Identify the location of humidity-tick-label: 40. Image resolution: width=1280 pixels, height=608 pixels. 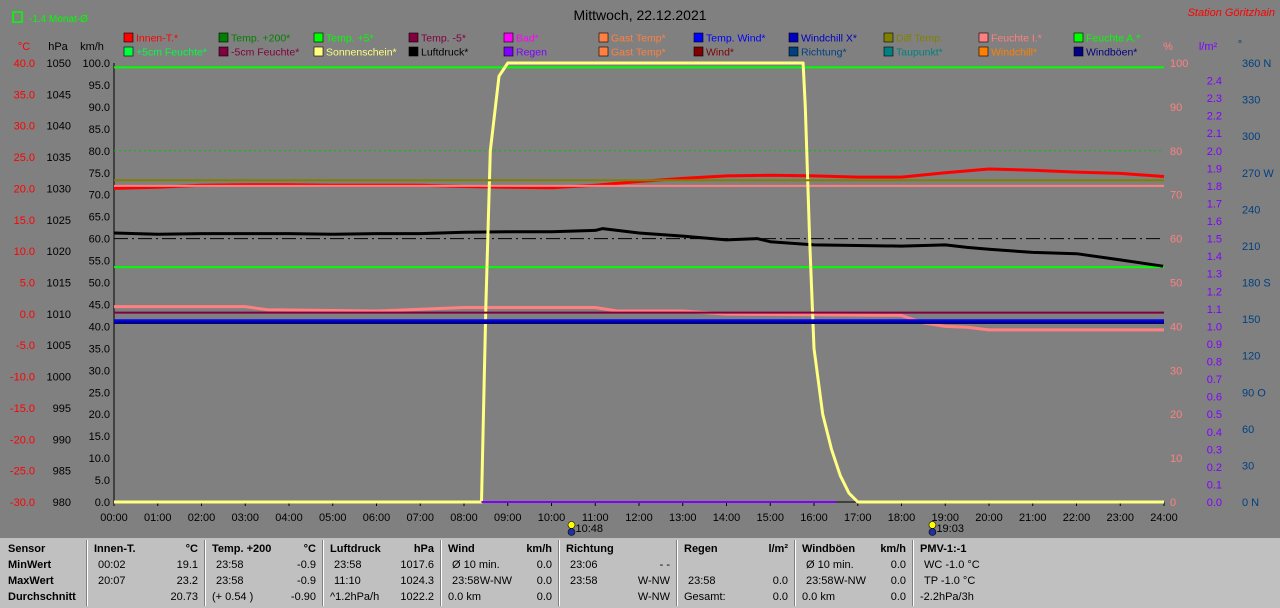
(1176, 327).